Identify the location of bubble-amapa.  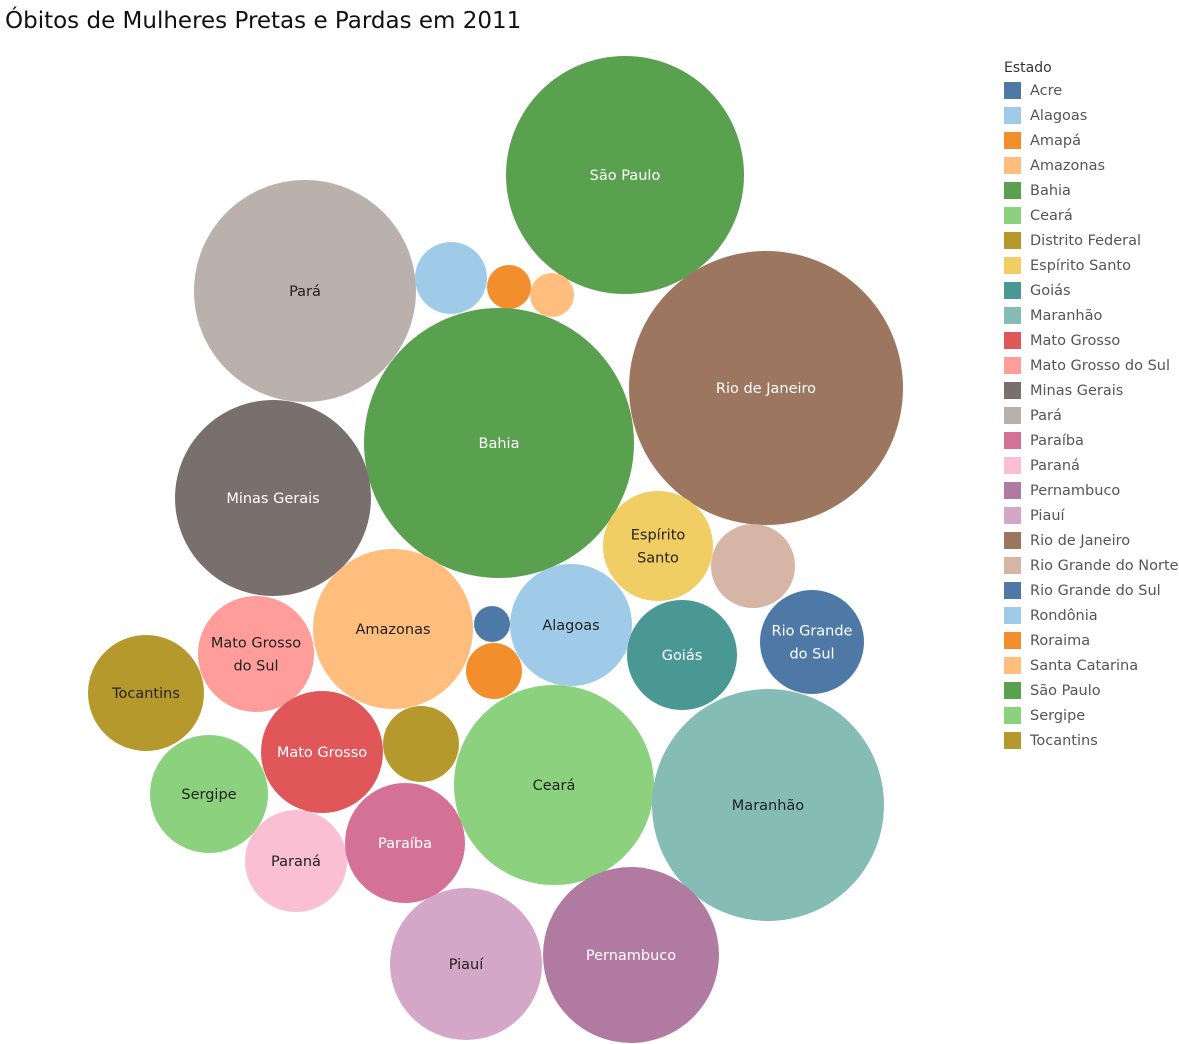
(494, 671).